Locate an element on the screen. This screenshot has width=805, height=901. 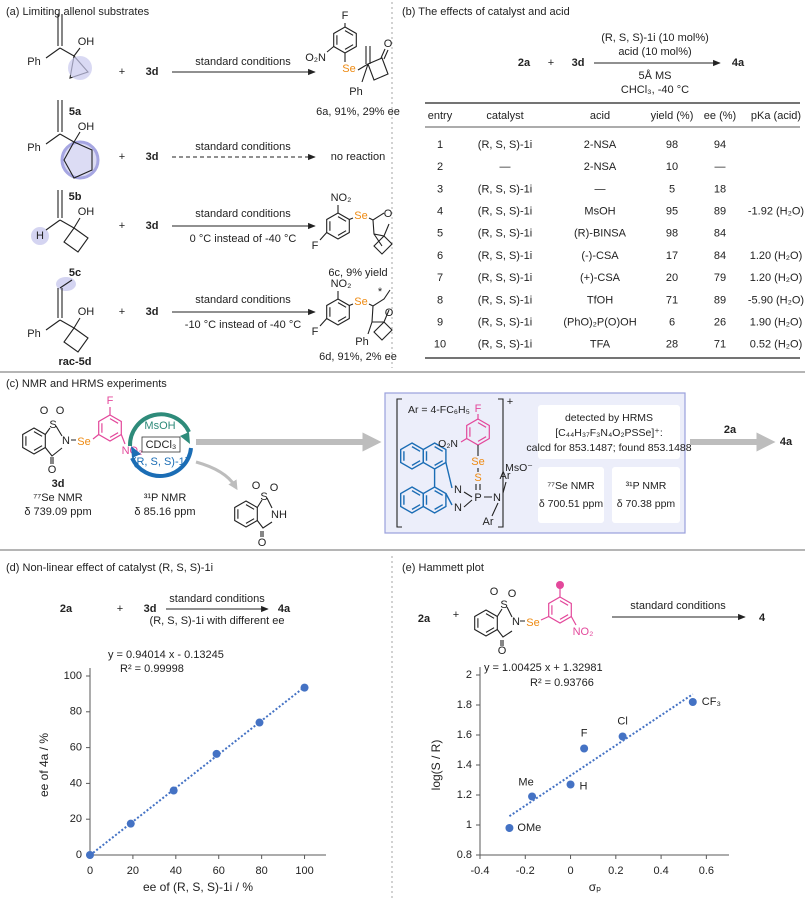
x-tick-label: 0 is located at coordinates (90, 871).